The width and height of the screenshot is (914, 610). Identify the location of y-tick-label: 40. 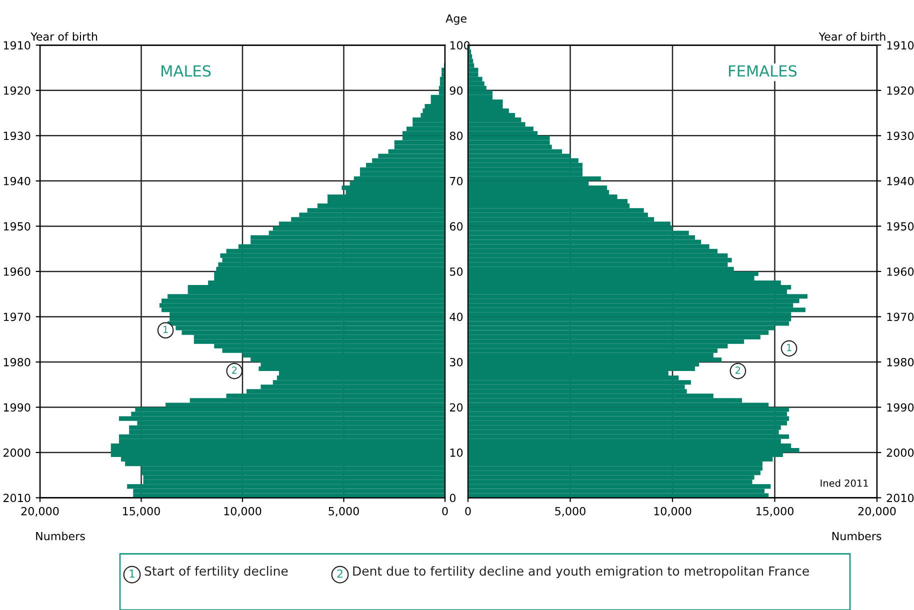
(456, 317).